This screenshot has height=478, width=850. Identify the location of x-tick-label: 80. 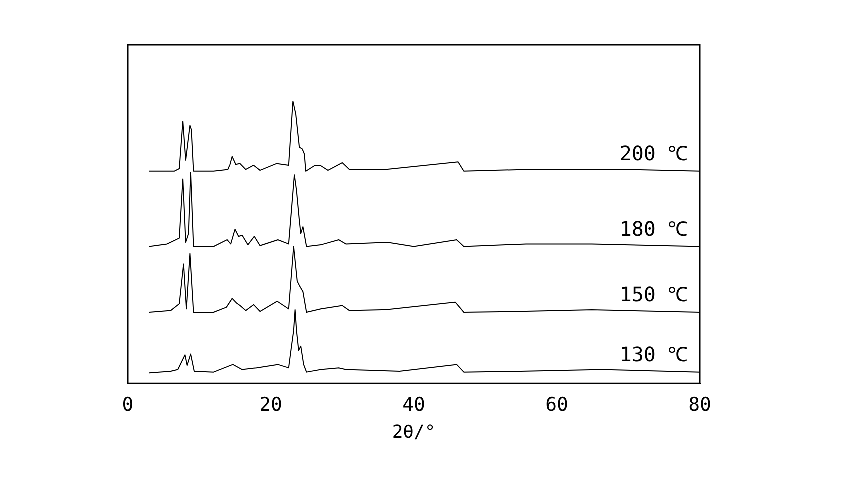
(700, 405).